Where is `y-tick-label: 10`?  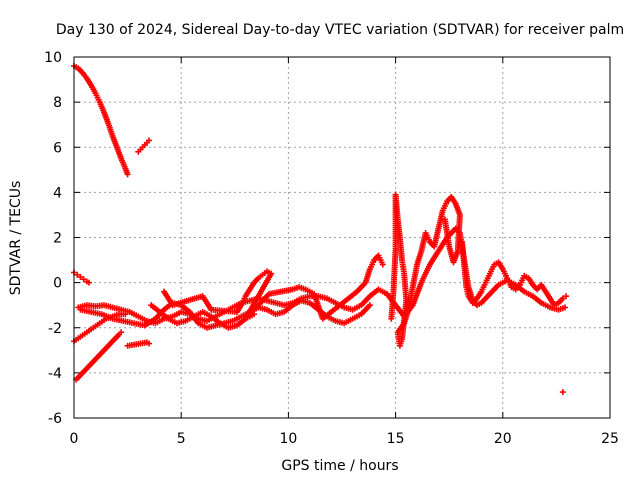
y-tick-label: 10 is located at coordinates (53, 58).